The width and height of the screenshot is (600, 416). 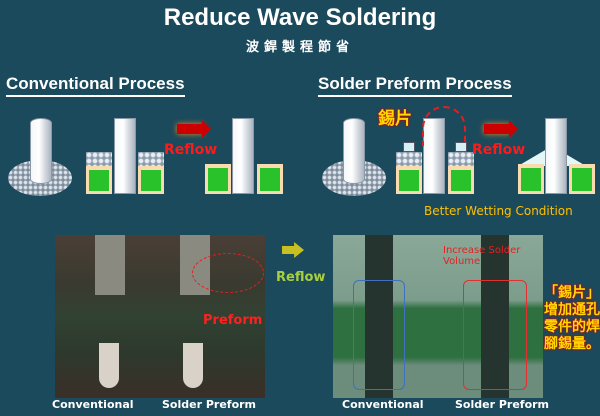 What do you see at coordinates (482, 256) in the screenshot?
I see `volume-note: Increase Solder Volume` at bounding box center [482, 256].